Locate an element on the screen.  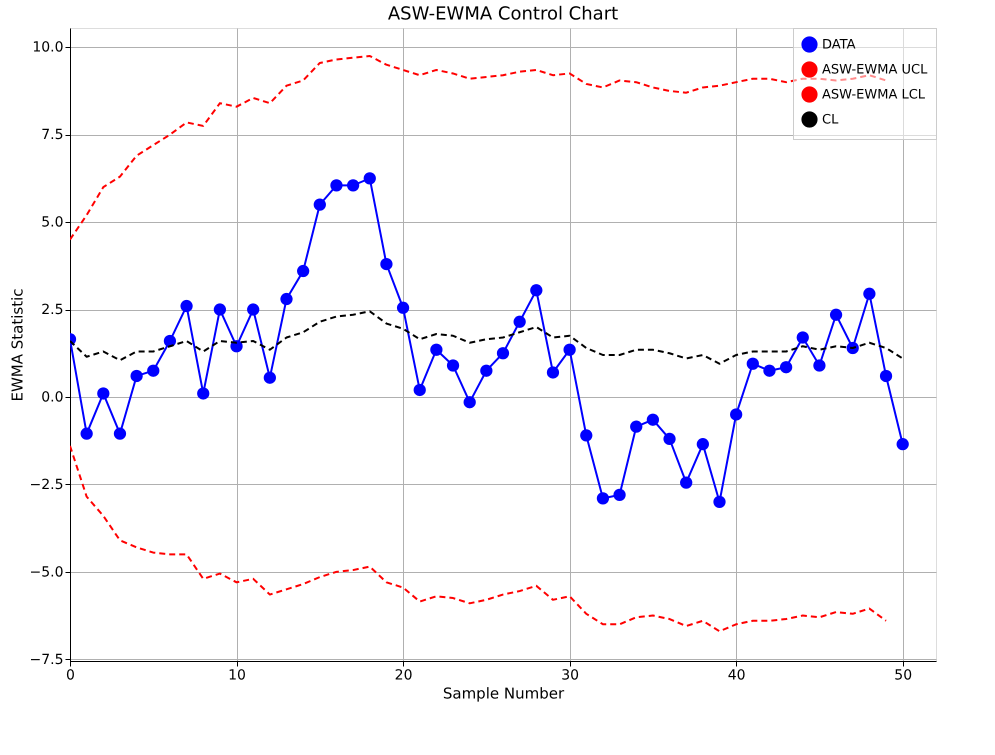
x-tick-label: 50 is located at coordinates (903, 676).